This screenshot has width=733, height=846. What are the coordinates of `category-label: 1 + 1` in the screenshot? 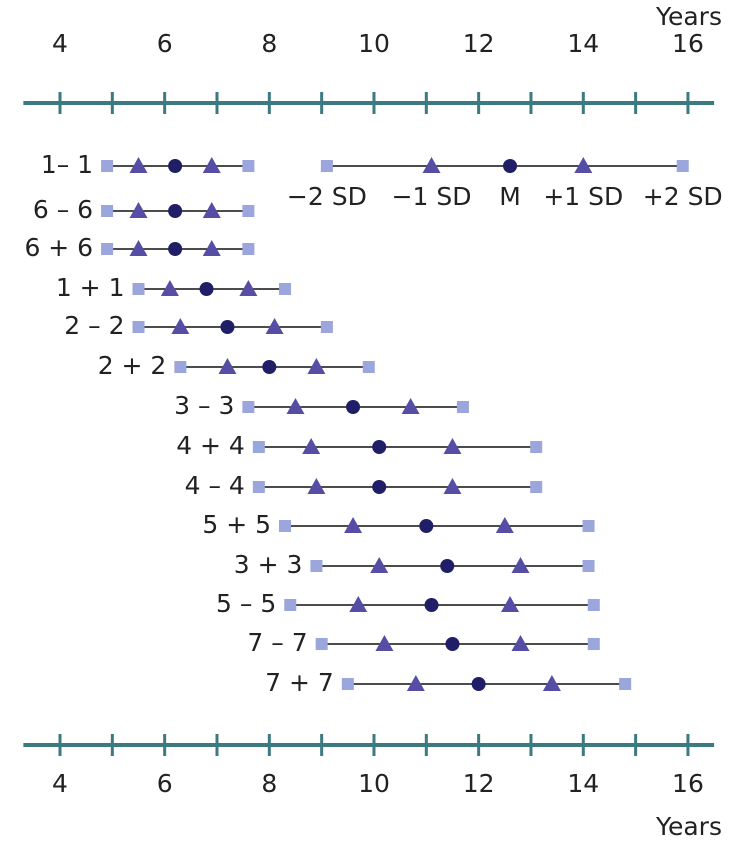 It's located at (90, 287).